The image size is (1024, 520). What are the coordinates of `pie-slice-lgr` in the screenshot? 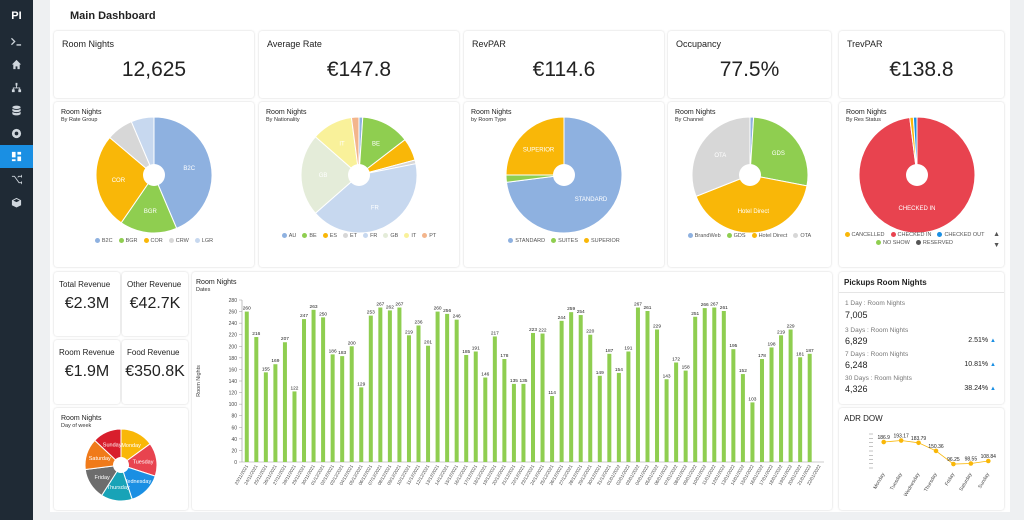 It's located at (142, 146).